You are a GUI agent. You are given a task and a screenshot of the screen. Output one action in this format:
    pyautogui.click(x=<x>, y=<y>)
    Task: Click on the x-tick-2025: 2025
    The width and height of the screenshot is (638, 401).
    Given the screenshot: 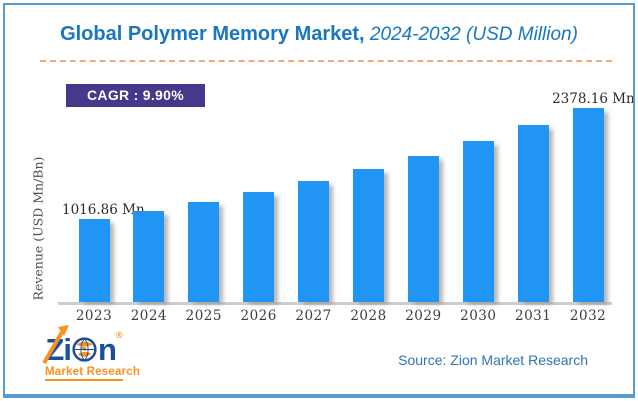 What is the action you would take?
    pyautogui.click(x=203, y=316)
    